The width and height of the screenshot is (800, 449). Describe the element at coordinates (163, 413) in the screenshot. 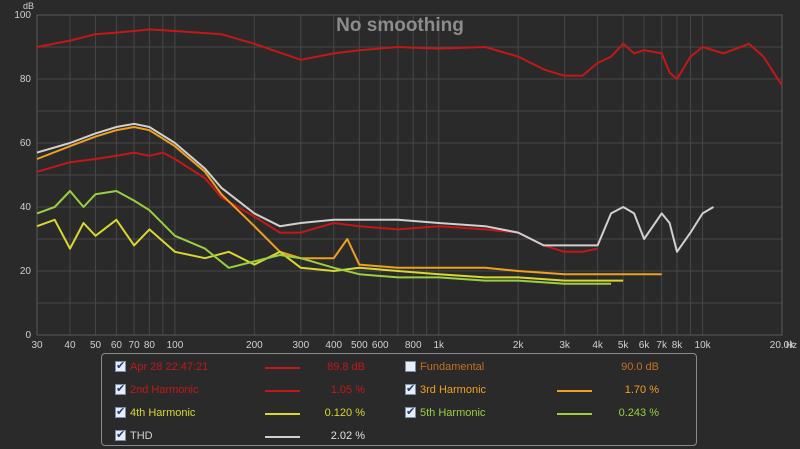

I see `legend-label: 4th Harmonic` at that location.